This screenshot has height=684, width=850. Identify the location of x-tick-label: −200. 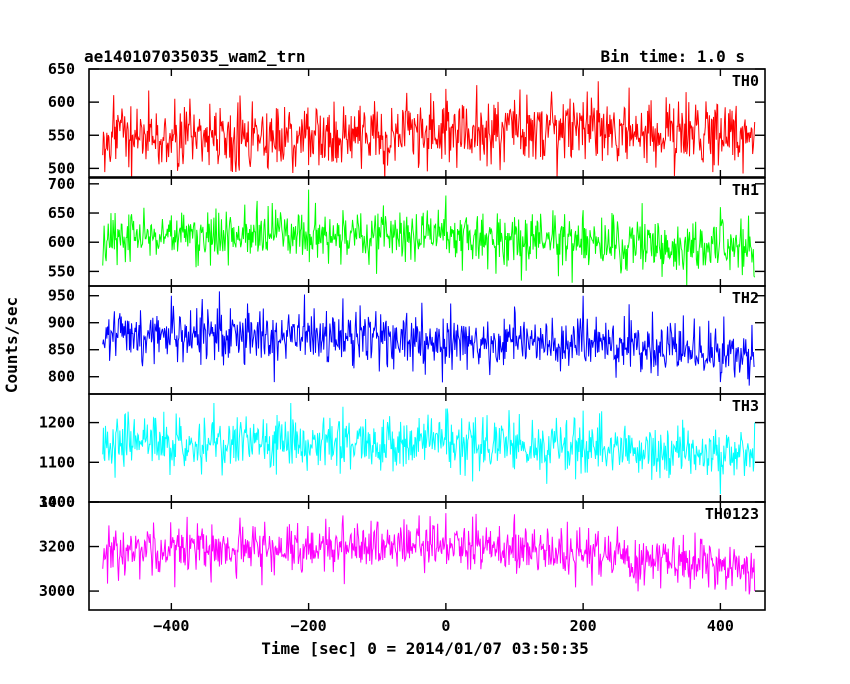
(309, 626).